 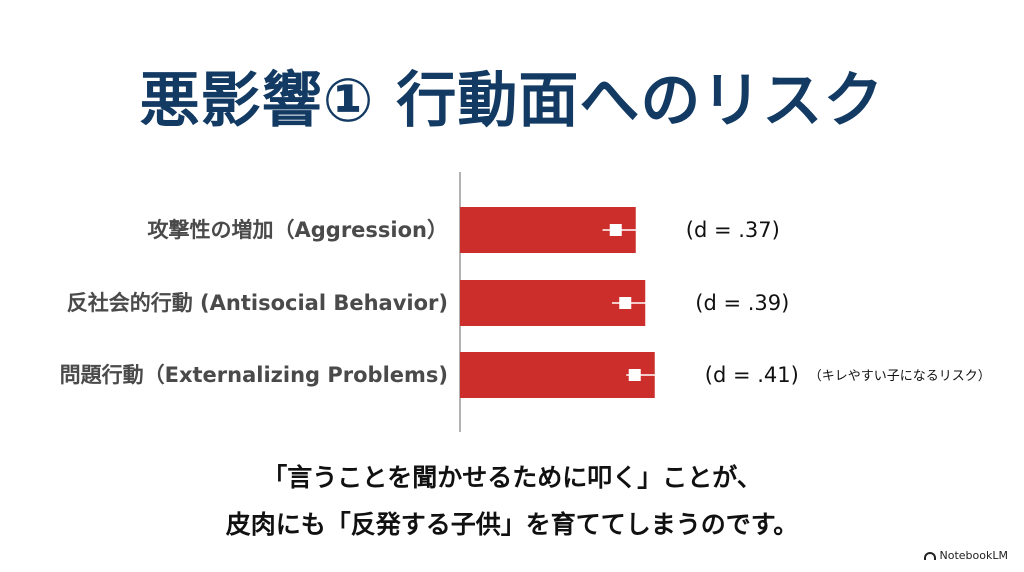 I want to click on caption-line-1: 「言うことを聞かせるために叩く」ことが、, so click(x=512, y=477).